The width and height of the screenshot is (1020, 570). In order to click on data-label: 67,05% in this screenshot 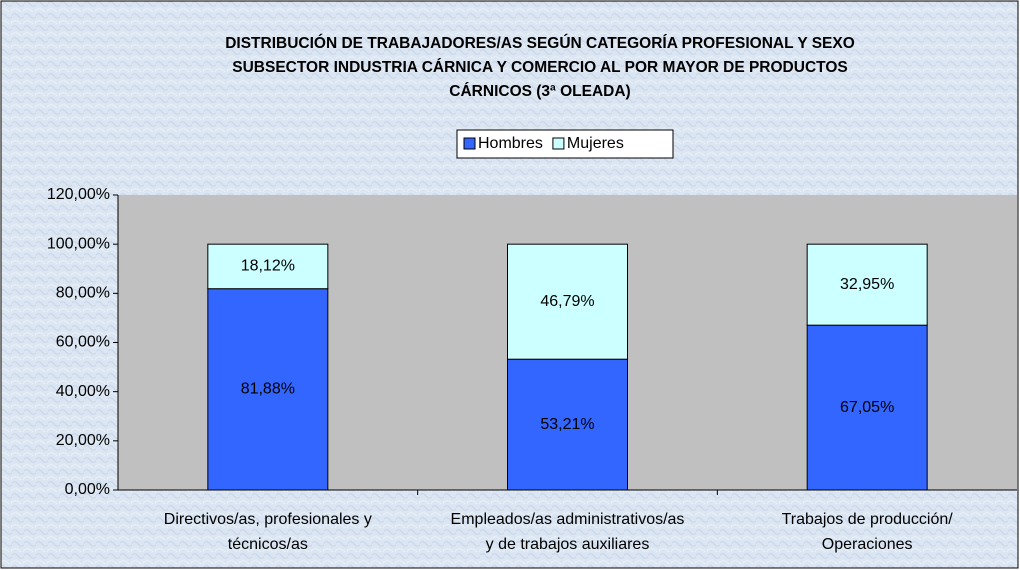, I will do `click(867, 407)`.